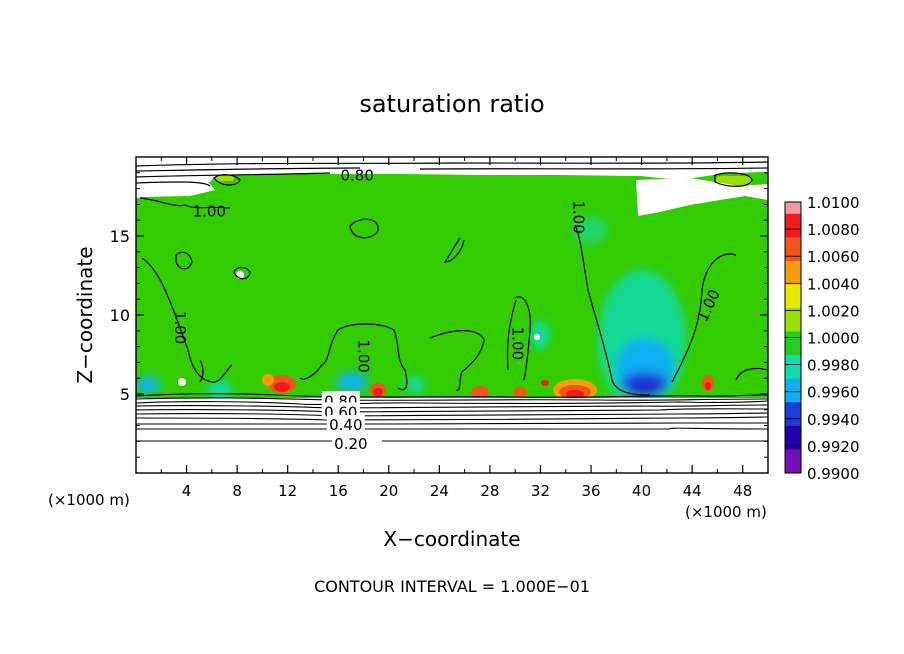 The image size is (904, 654). What do you see at coordinates (833, 311) in the screenshot?
I see `colorbar-label: 1.0020` at bounding box center [833, 311].